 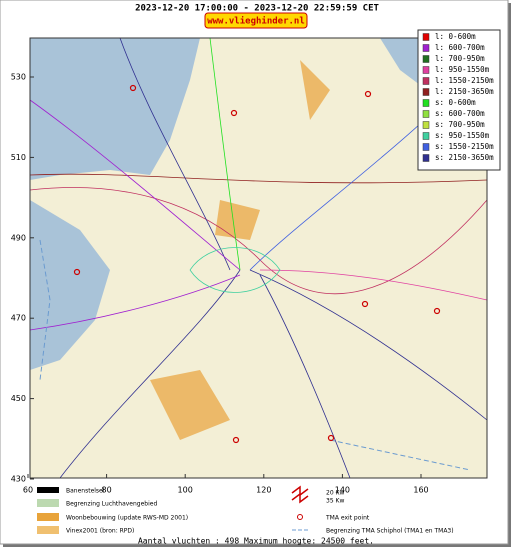 What do you see at coordinates (18, 237) in the screenshot?
I see `y-tick-label: 490` at bounding box center [18, 237].